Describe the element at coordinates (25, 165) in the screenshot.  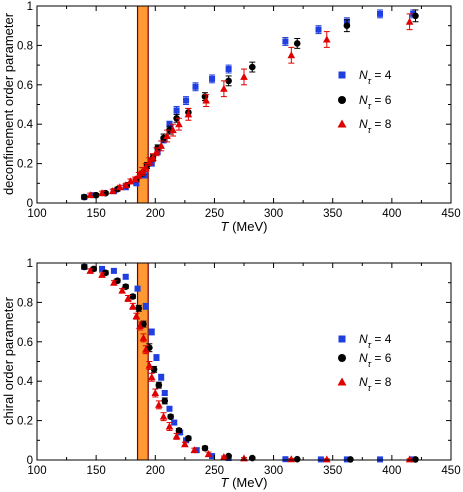
I see `y-tick-label: 0.2` at that location.